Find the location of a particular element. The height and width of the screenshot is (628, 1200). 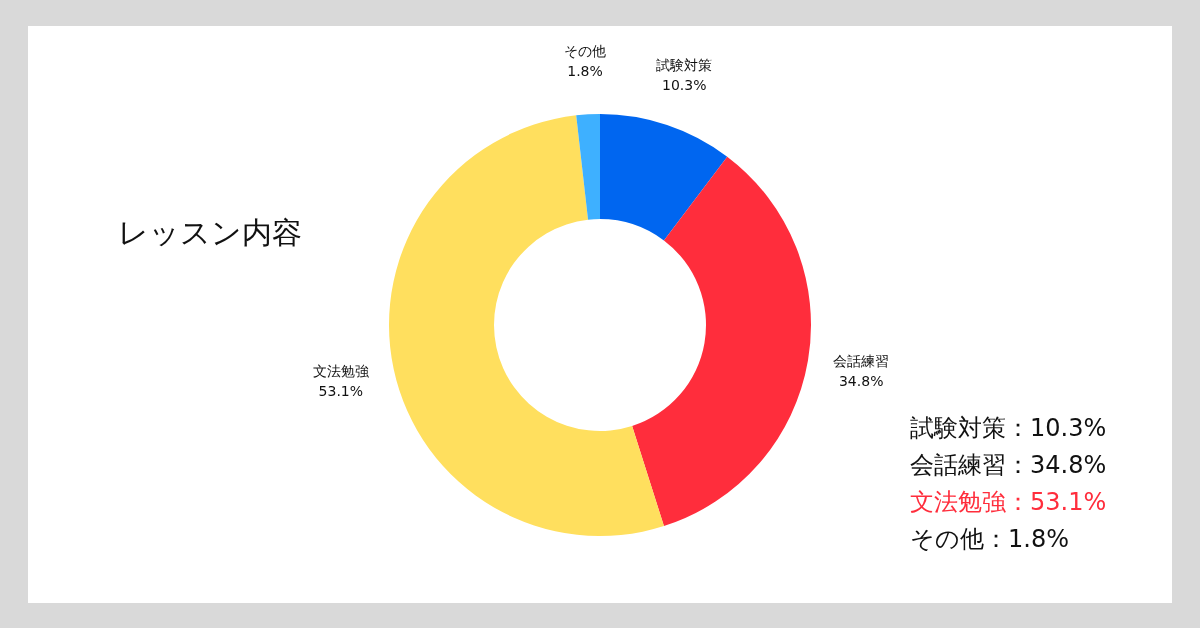

slice-label: 会話練習 is located at coordinates (861, 360).